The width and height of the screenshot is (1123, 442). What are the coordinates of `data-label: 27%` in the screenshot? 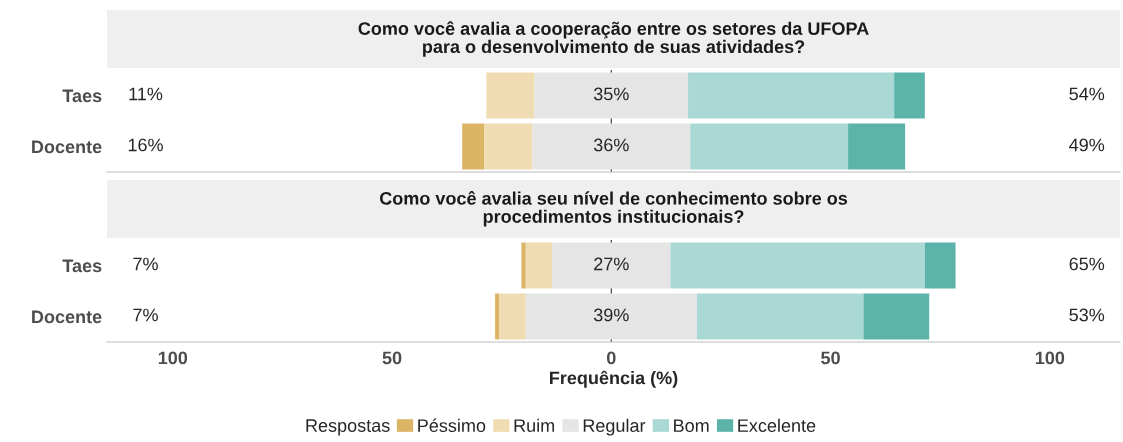 It's located at (611, 264).